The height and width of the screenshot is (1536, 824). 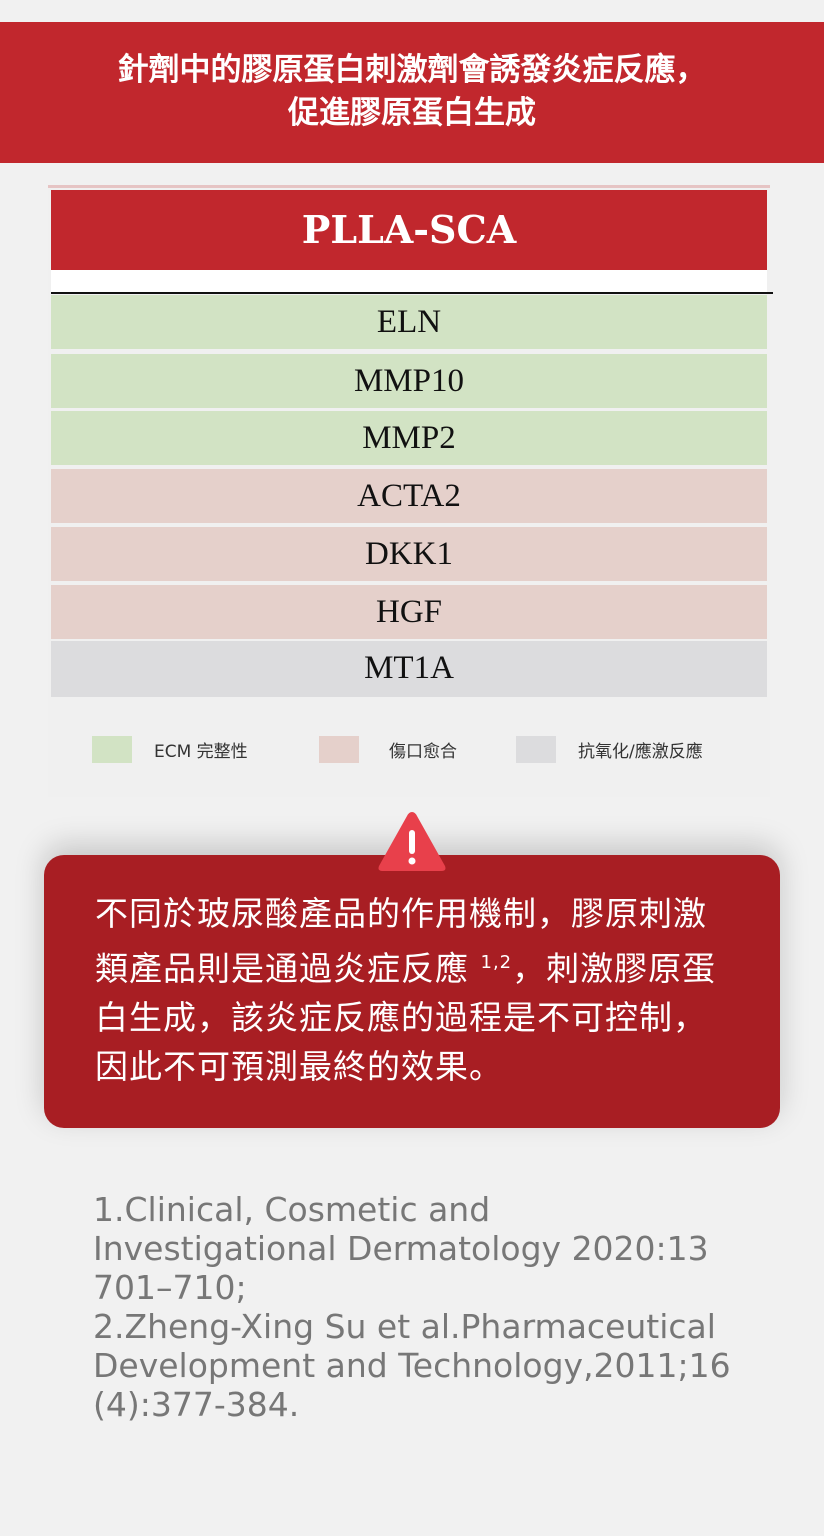 What do you see at coordinates (409, 554) in the screenshot?
I see `table-row: DKK1` at bounding box center [409, 554].